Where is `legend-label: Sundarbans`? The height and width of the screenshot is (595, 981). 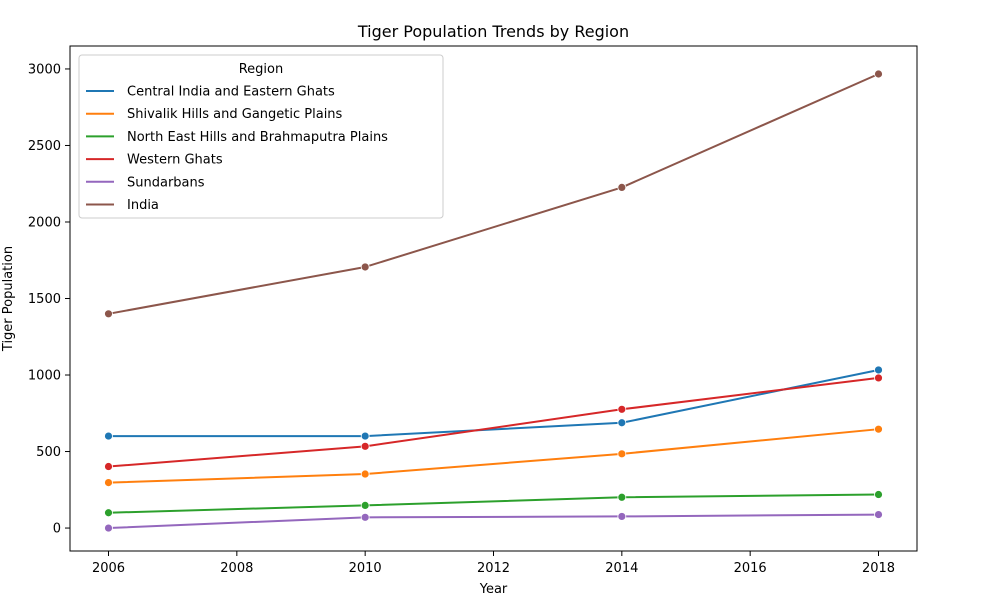 legend-label: Sundarbans is located at coordinates (166, 182).